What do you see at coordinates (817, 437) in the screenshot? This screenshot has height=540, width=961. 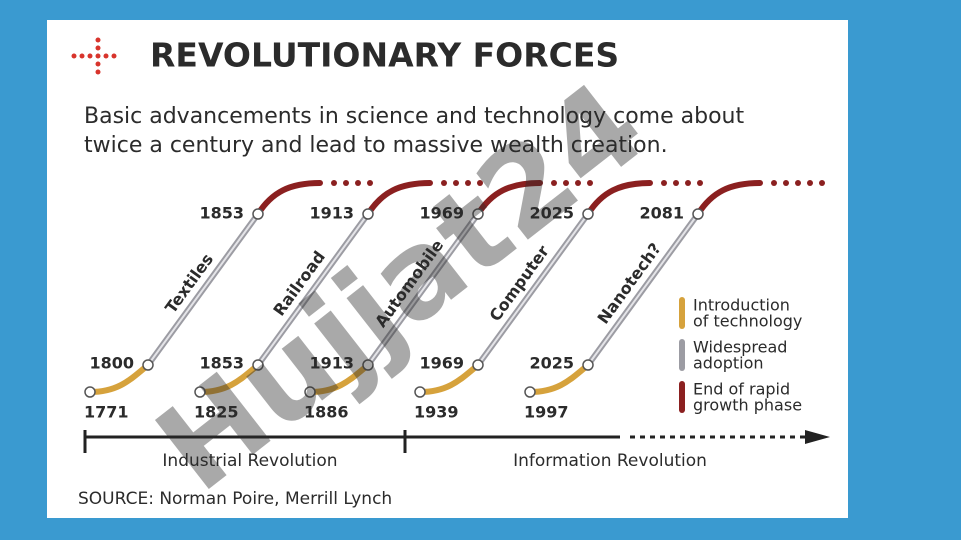 I see `timeline-arrow` at bounding box center [817, 437].